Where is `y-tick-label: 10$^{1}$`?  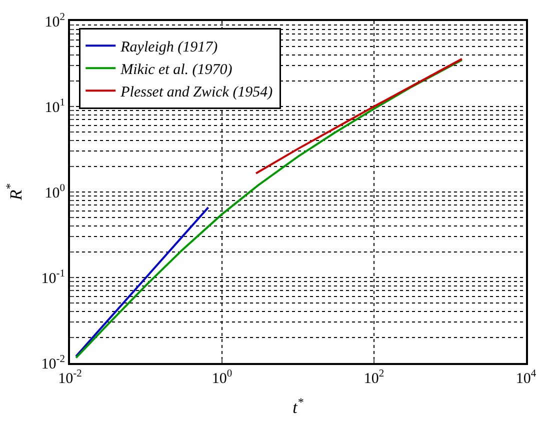
y-tick-label: 10$^{1}$ is located at coordinates (54, 106).